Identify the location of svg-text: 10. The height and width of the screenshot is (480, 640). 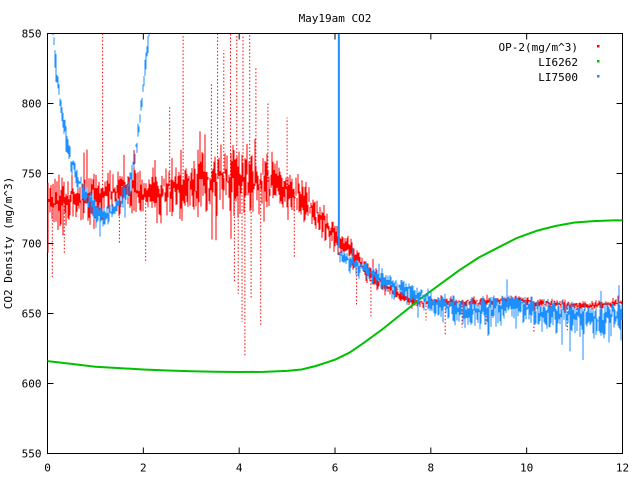
(526, 468).